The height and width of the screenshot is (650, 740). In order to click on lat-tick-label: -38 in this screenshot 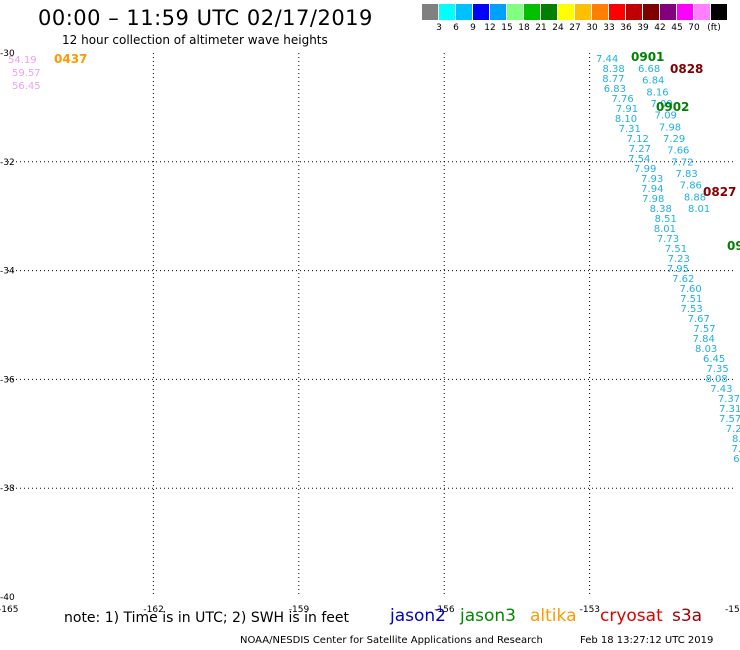, I will do `click(7, 489)`.